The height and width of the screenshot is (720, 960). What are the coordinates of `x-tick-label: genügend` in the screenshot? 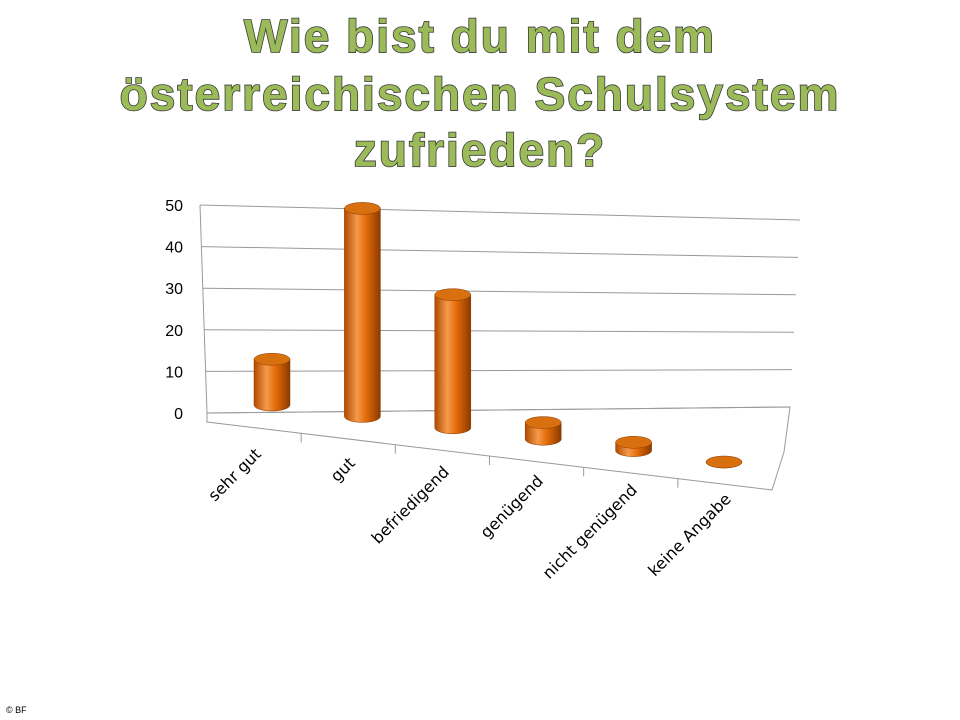 It's located at (511, 506).